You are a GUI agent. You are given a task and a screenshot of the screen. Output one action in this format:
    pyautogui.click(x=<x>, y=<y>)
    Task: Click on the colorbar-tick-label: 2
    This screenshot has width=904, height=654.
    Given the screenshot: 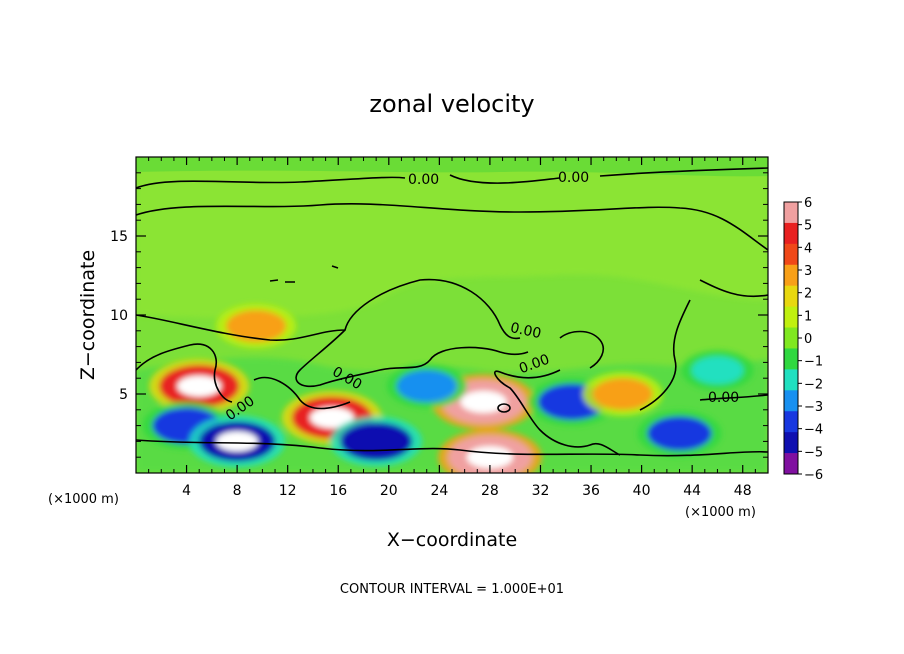 What is the action you would take?
    pyautogui.click(x=808, y=294)
    